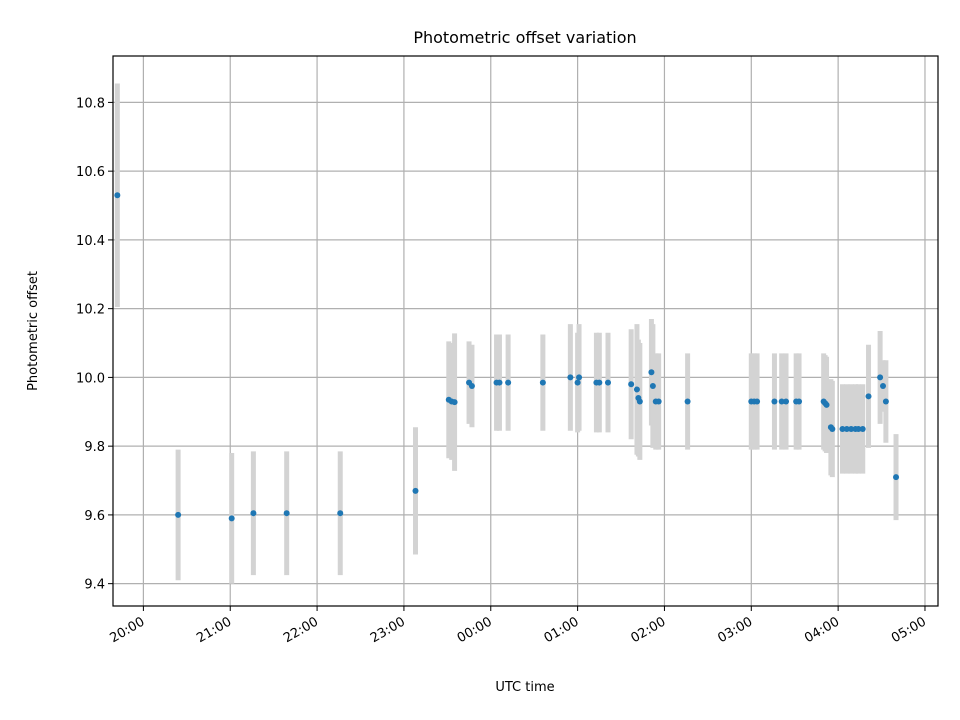 This screenshot has height=720, width=960. Describe the element at coordinates (33, 331) in the screenshot. I see `y-axis-label: Photometric offset` at that location.